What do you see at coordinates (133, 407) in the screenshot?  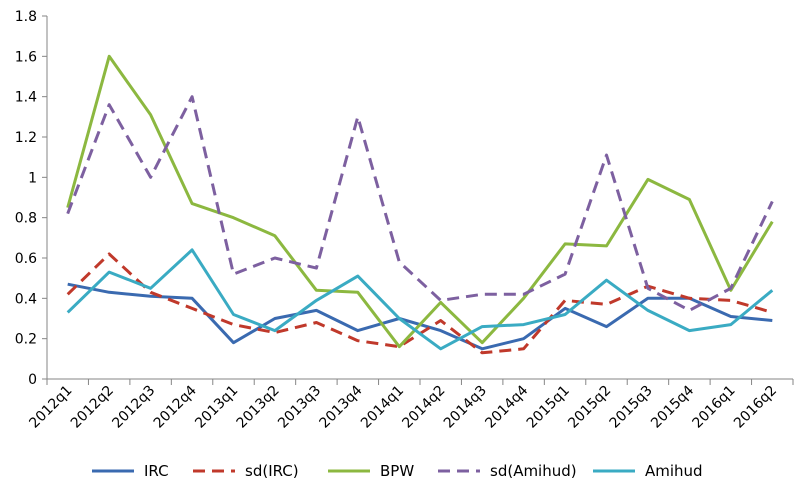 I see `x-tick-label: 2012q3` at bounding box center [133, 407].